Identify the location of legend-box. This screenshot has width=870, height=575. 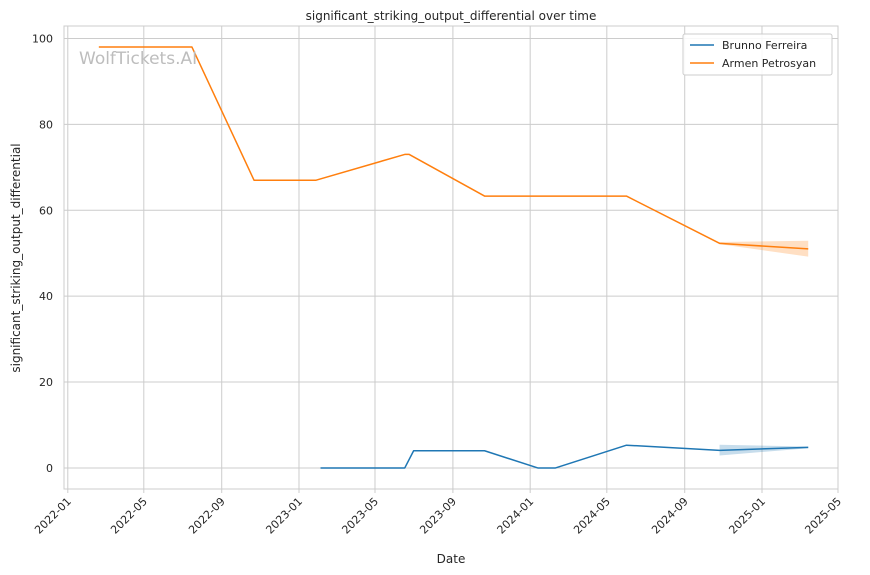
(757, 54).